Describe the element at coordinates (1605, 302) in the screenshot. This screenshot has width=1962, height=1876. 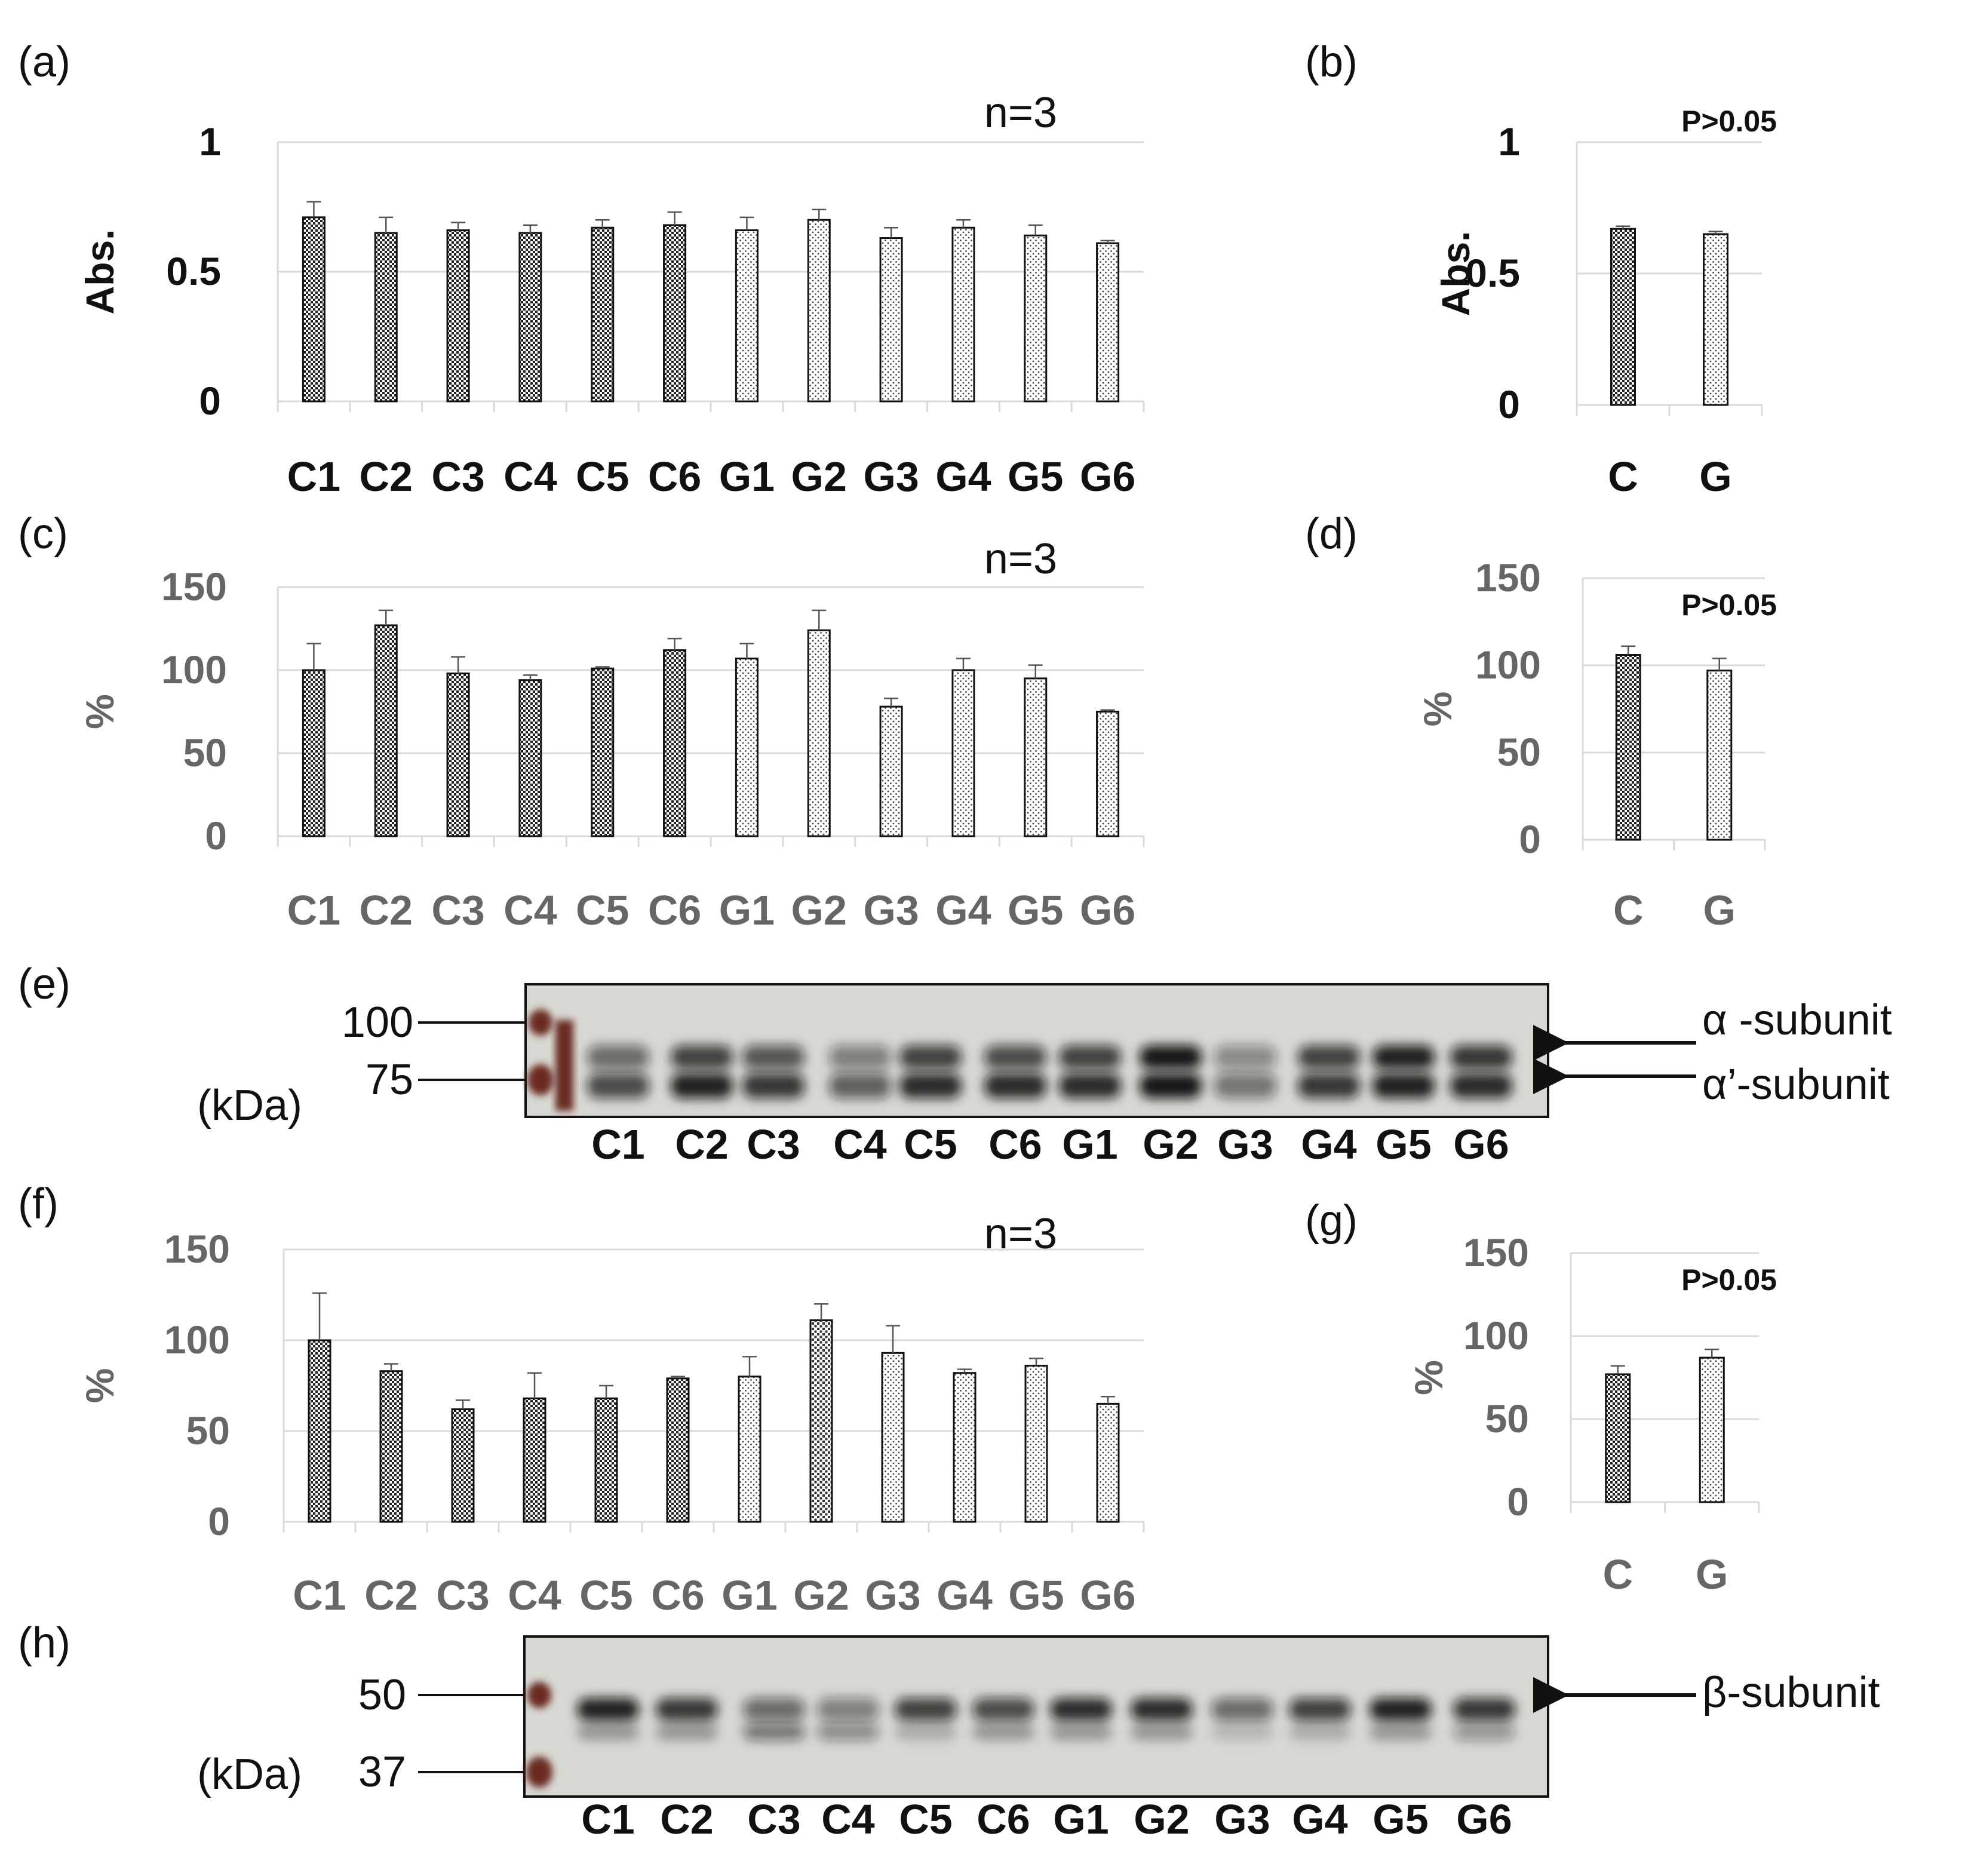
I see `chart-b: 0 0.5 1 Abs. P>0.05 C G` at that location.